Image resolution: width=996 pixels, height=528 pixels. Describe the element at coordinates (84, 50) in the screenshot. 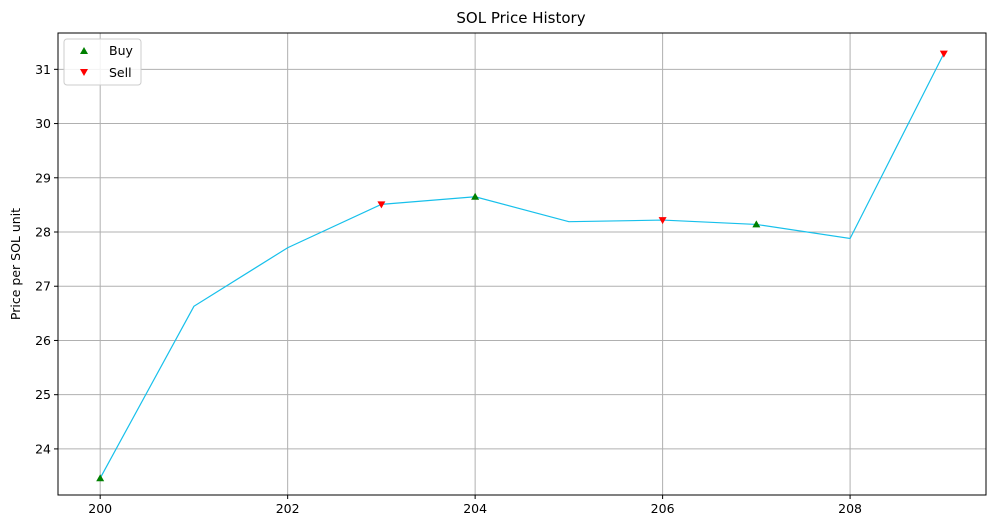

I see `legend-buy-marker` at that location.